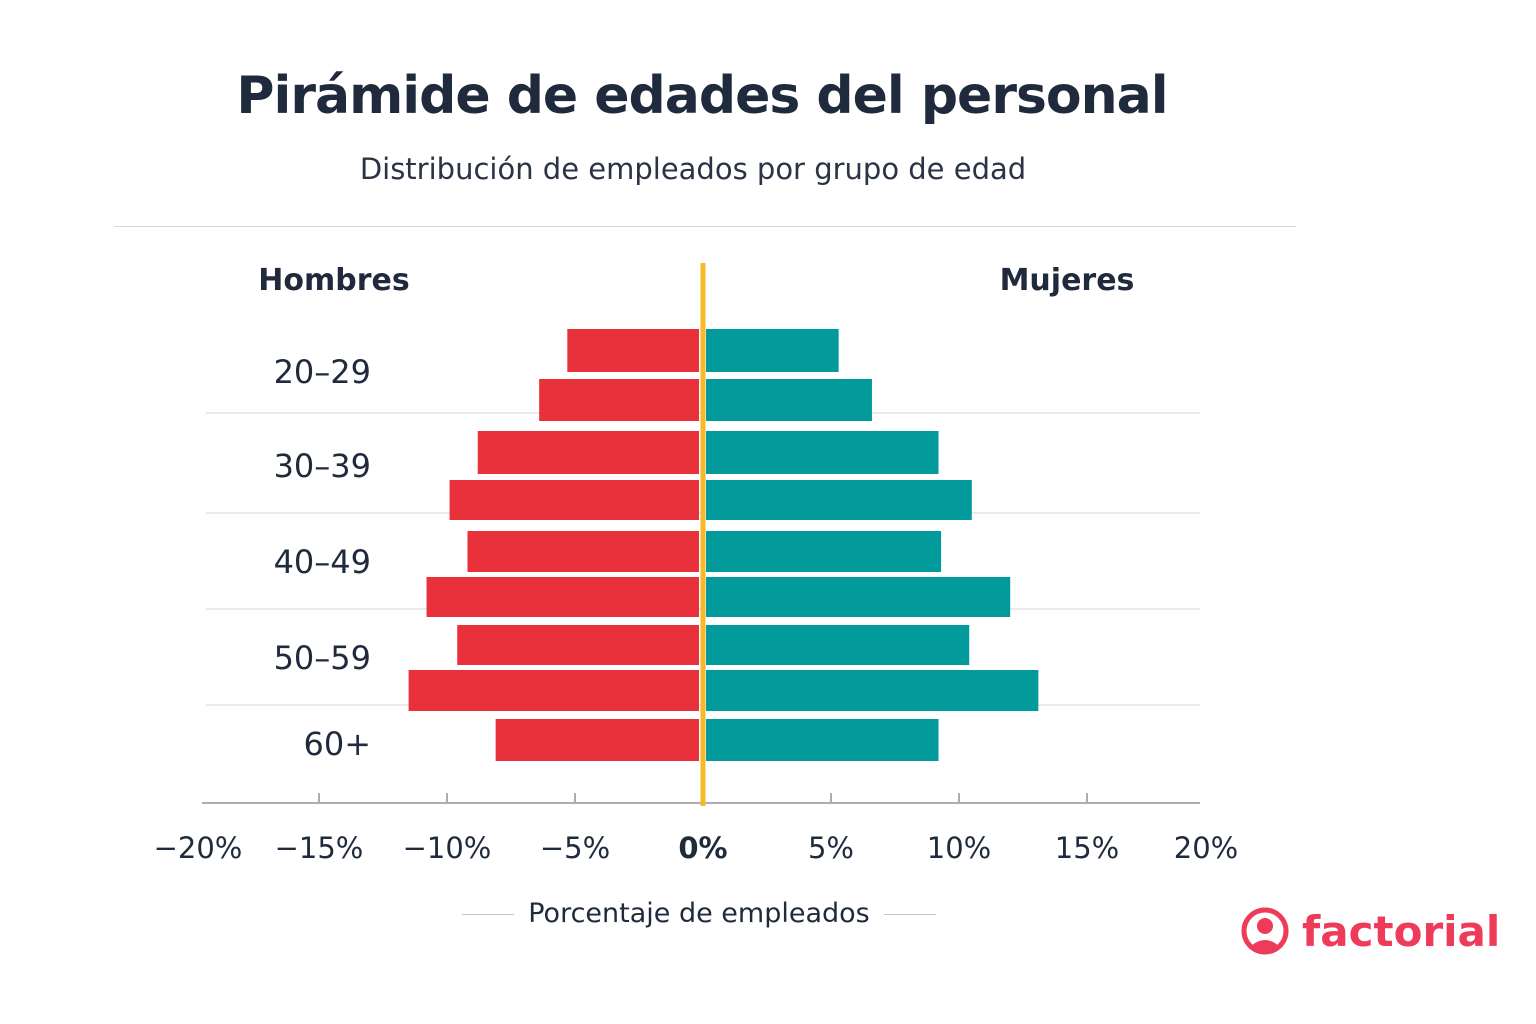 The height and width of the screenshot is (1024, 1536). Describe the element at coordinates (1206, 848) in the screenshot. I see `x-tick-label: 20%` at that location.